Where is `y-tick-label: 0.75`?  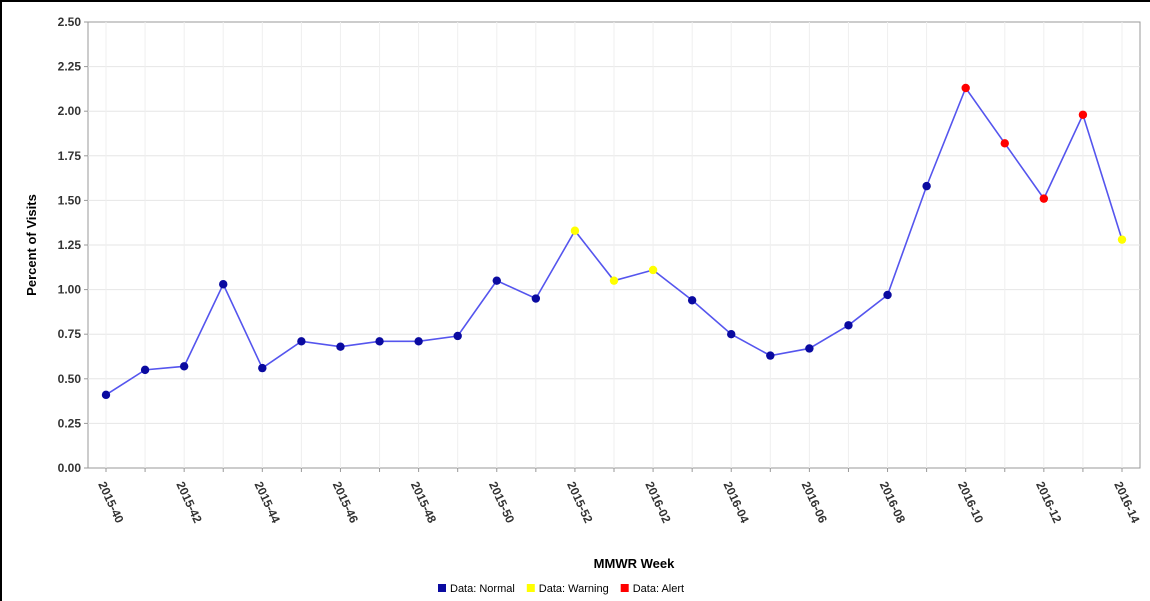 y-tick-label: 0.75 is located at coordinates (70, 334).